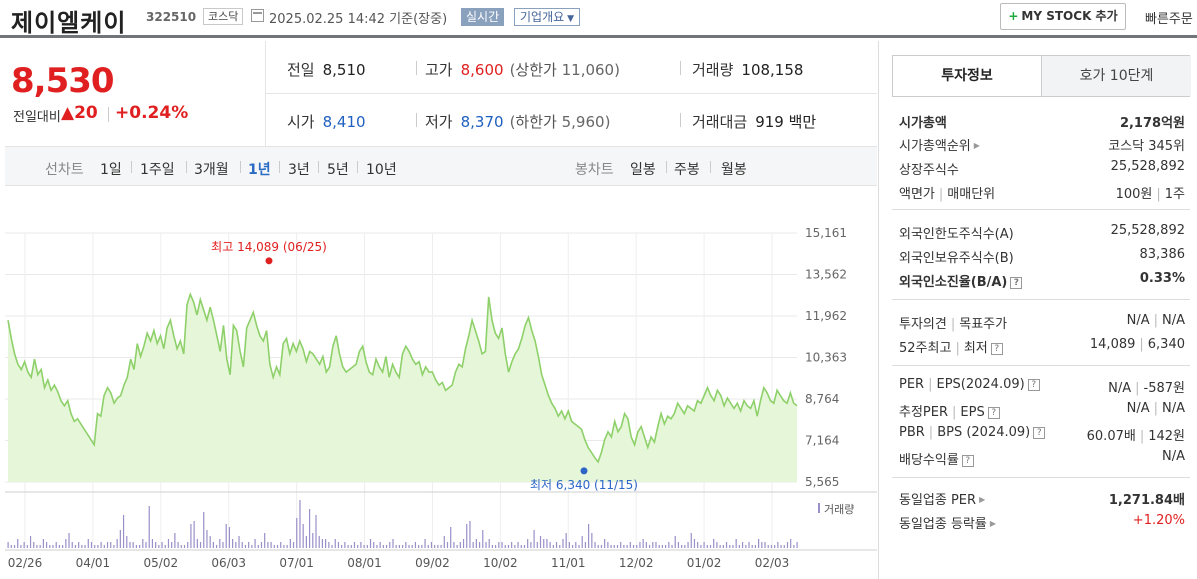 This screenshot has width=1197, height=579. I want to click on calendar-icon, so click(257, 15).